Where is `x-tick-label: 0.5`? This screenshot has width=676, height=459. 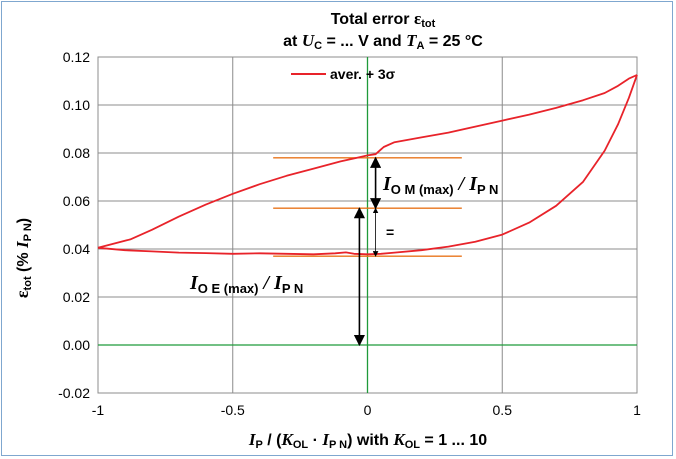
x-tick-label: 0.5 is located at coordinates (503, 410).